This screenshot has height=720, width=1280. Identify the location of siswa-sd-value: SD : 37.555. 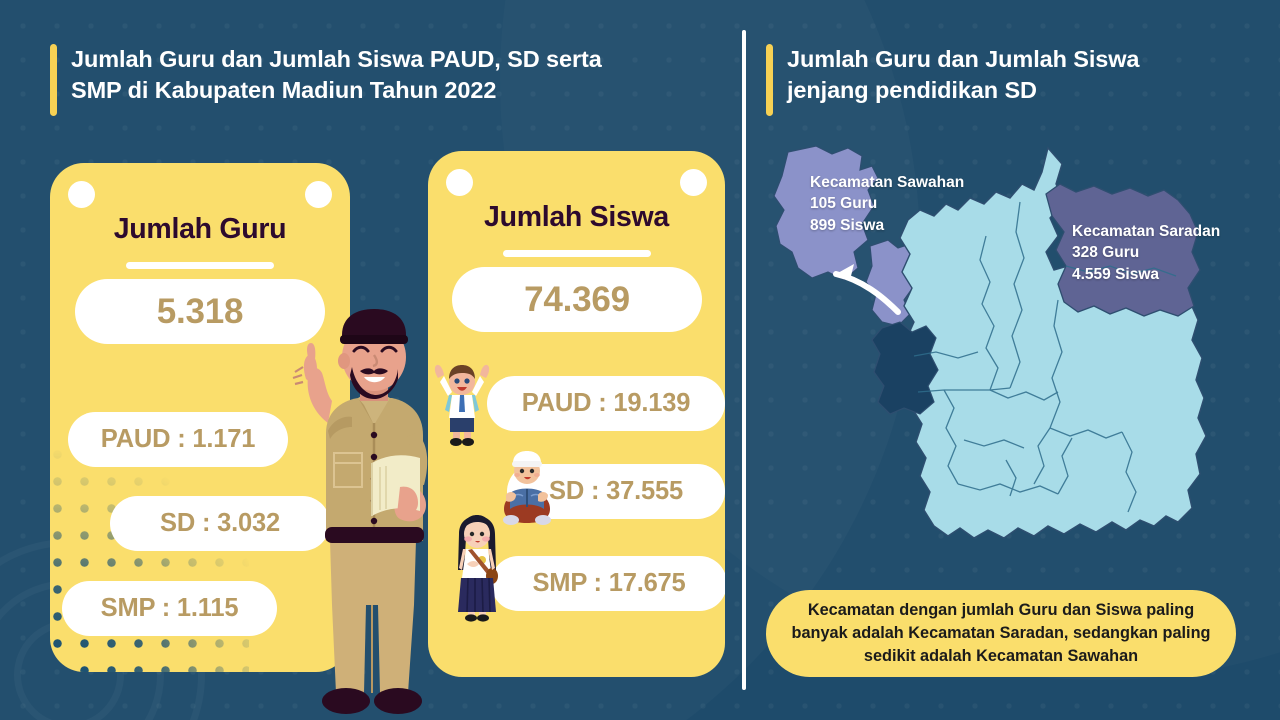
(616, 491).